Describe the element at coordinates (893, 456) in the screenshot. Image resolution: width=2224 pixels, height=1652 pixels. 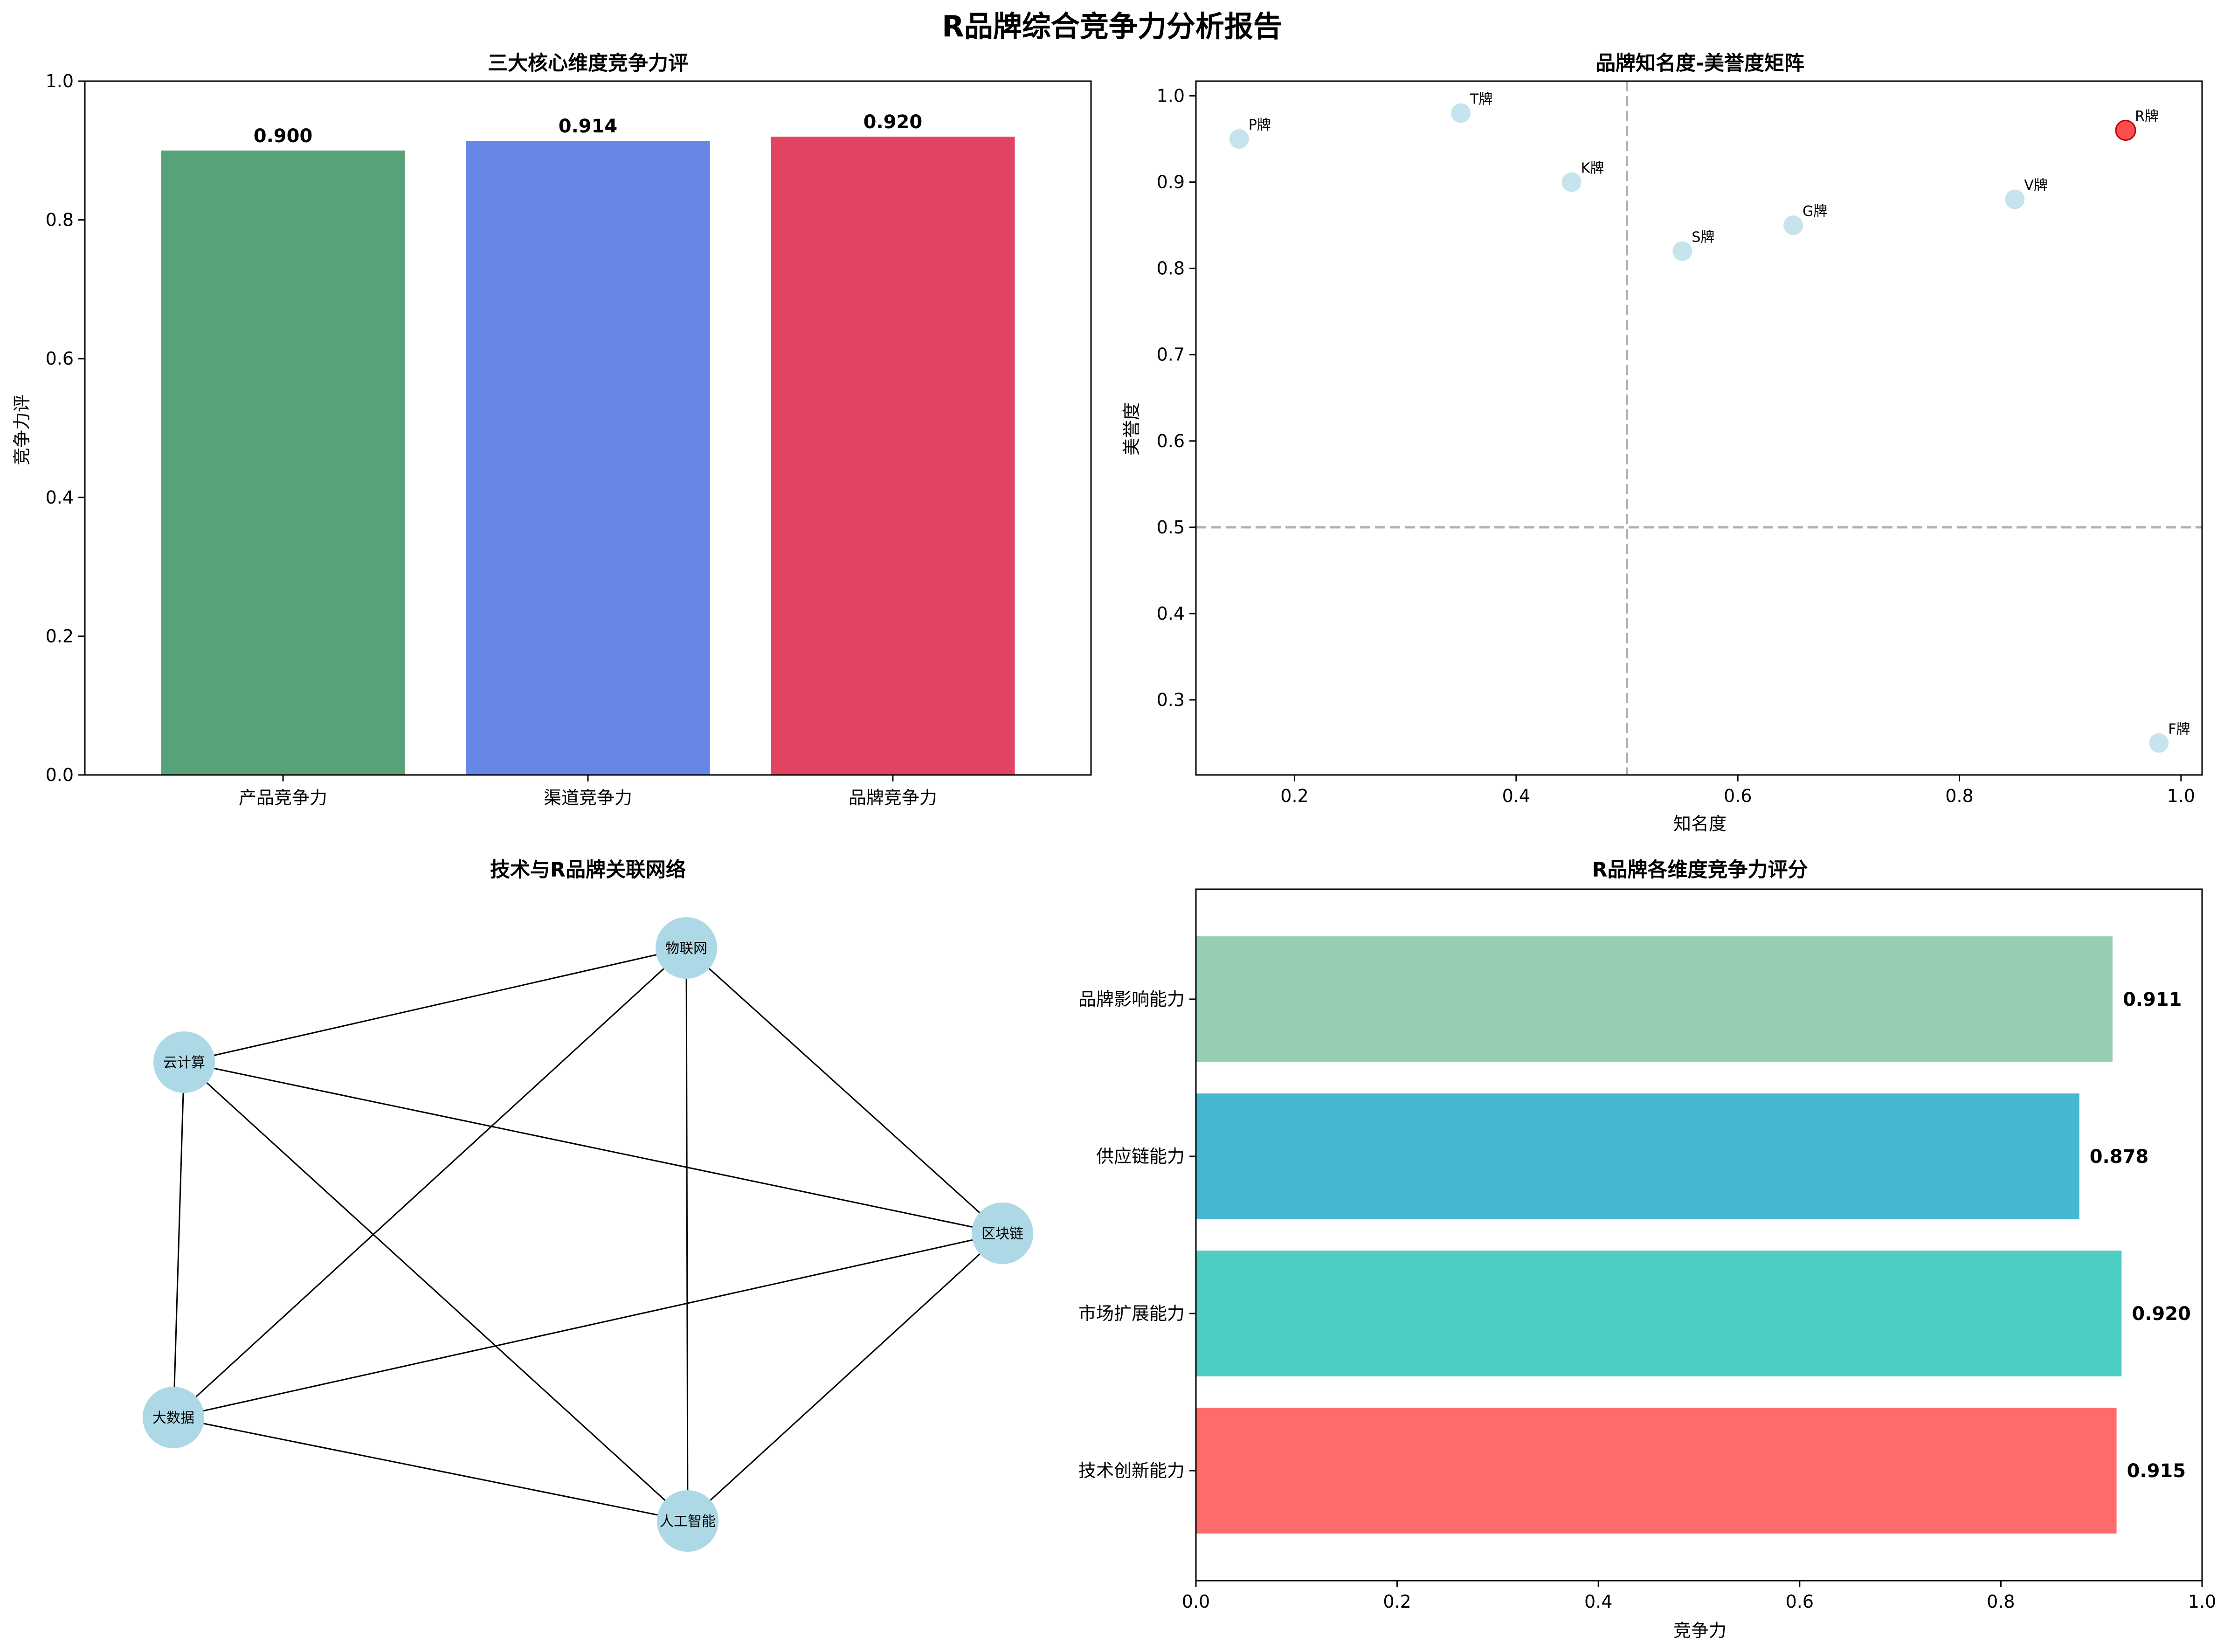
I see `bar-品牌竞争力` at that location.